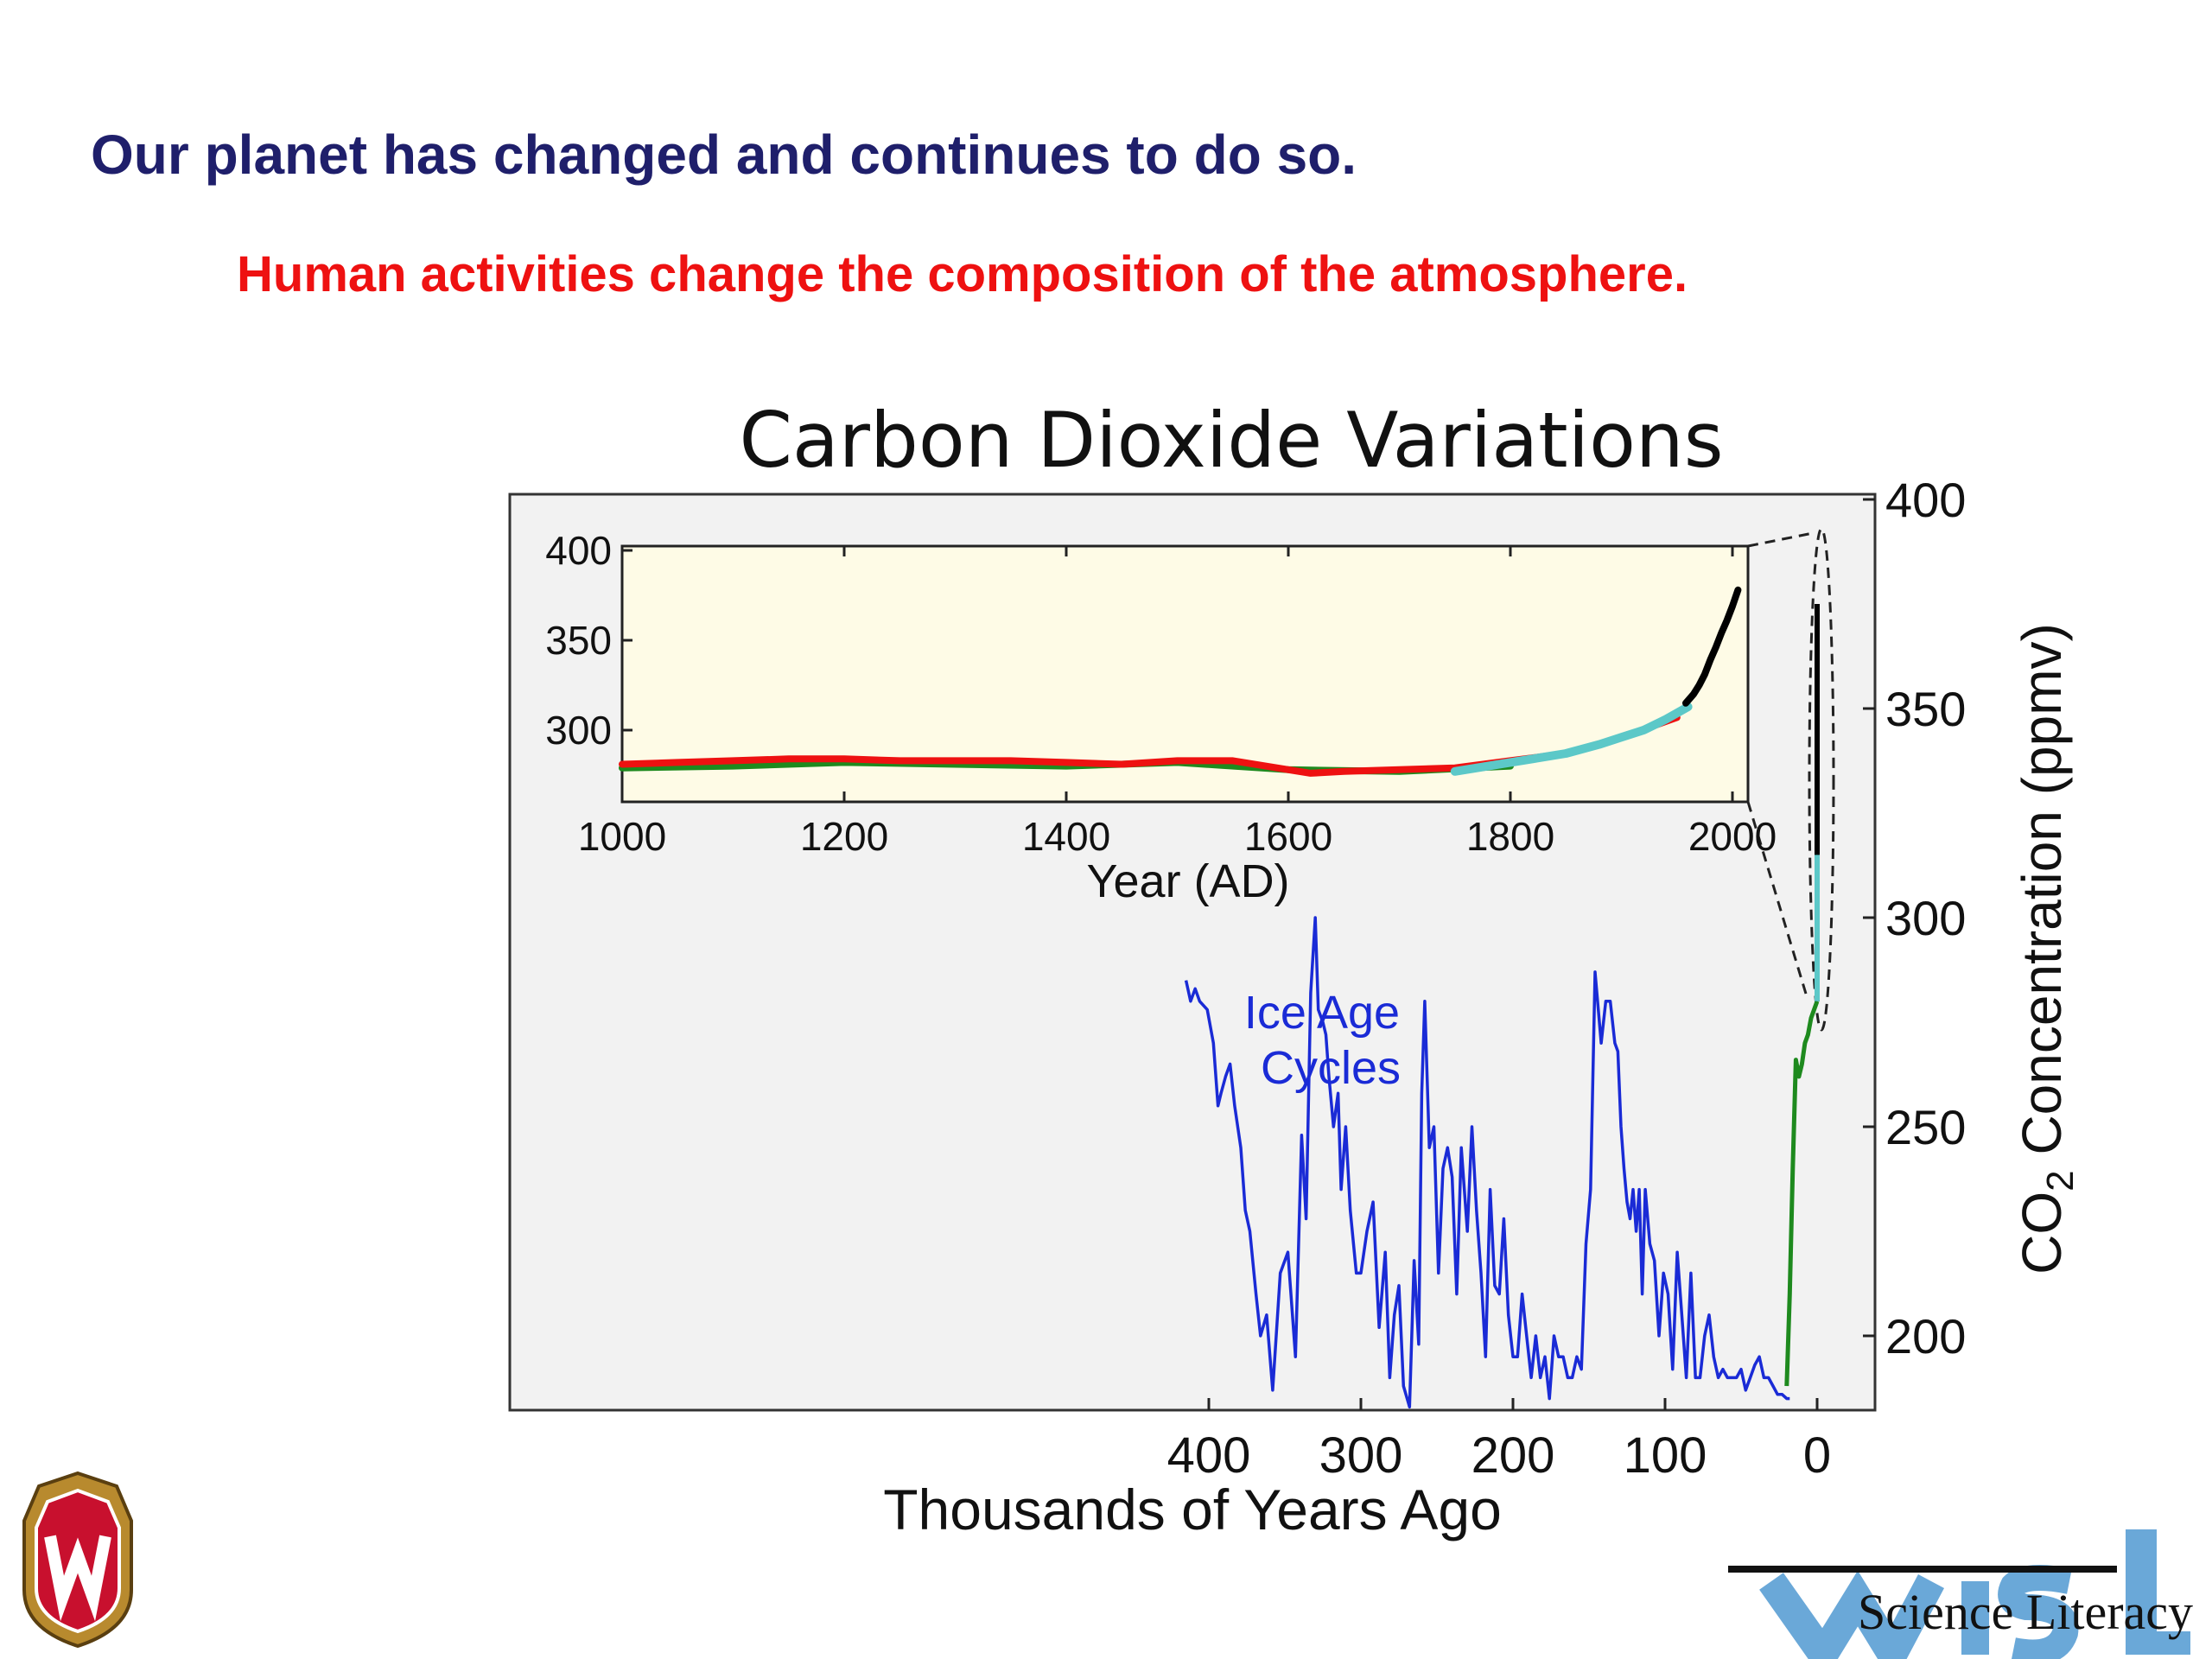  I want to click on main-x-axis: 400 300 200 100 0, so click(1499, 1441).